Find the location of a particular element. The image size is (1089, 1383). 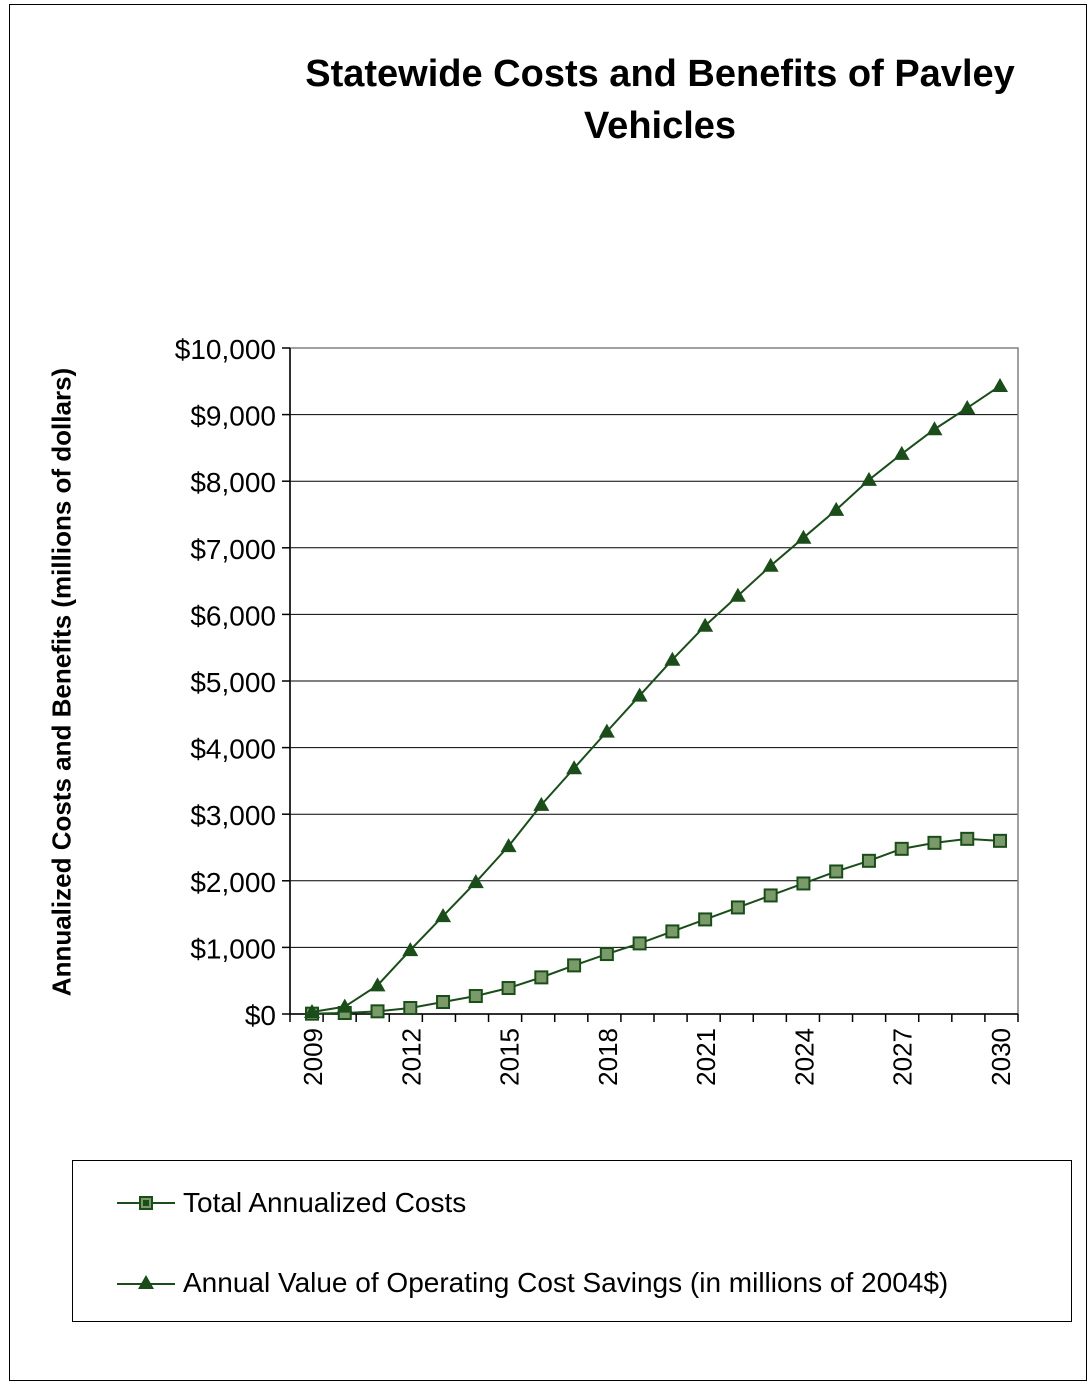

y-tick-label: $3,000 is located at coordinates (233, 815).